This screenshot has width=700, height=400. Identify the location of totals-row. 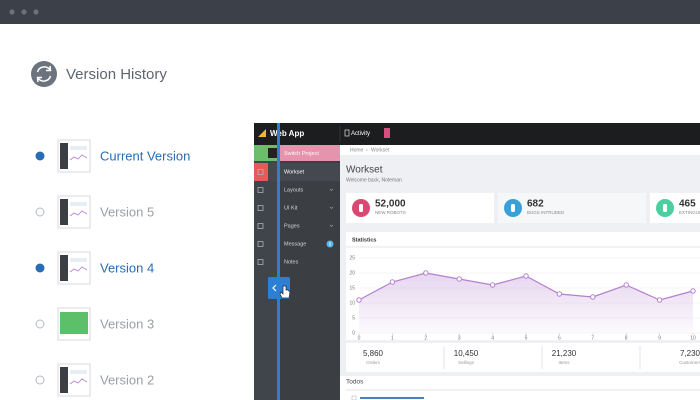
(523, 357).